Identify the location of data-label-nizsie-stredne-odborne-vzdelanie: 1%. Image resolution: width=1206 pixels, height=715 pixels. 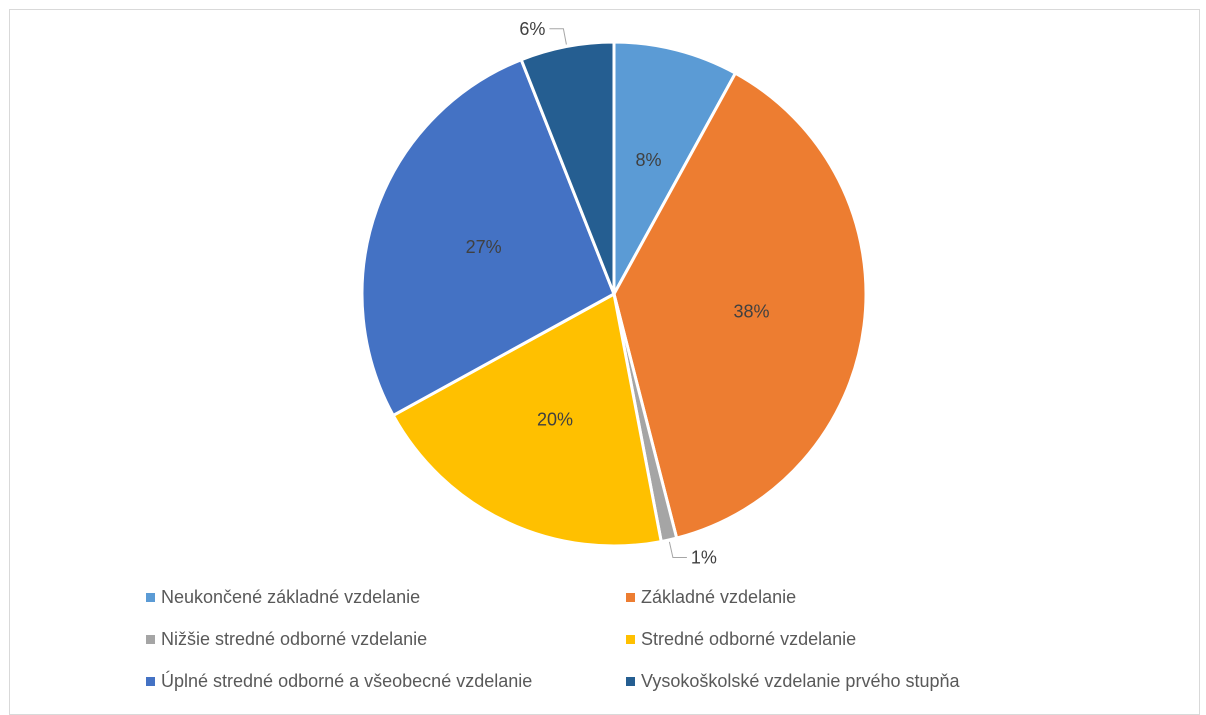
(704, 557).